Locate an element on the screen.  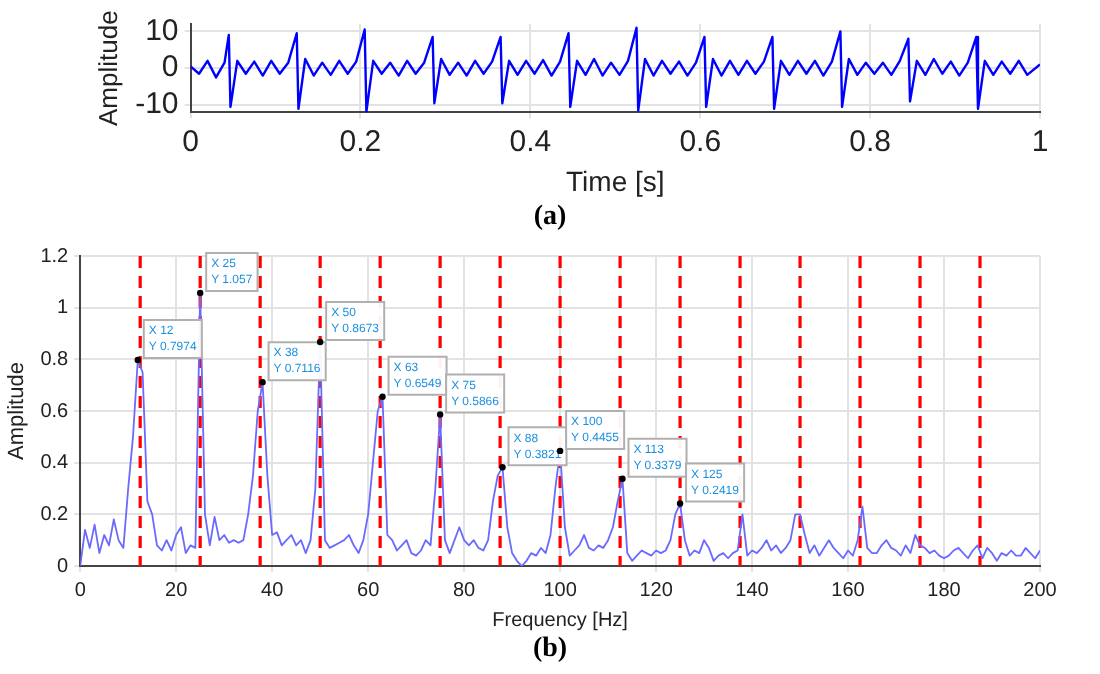
x-tick-label: 0.4 is located at coordinates (530, 141).